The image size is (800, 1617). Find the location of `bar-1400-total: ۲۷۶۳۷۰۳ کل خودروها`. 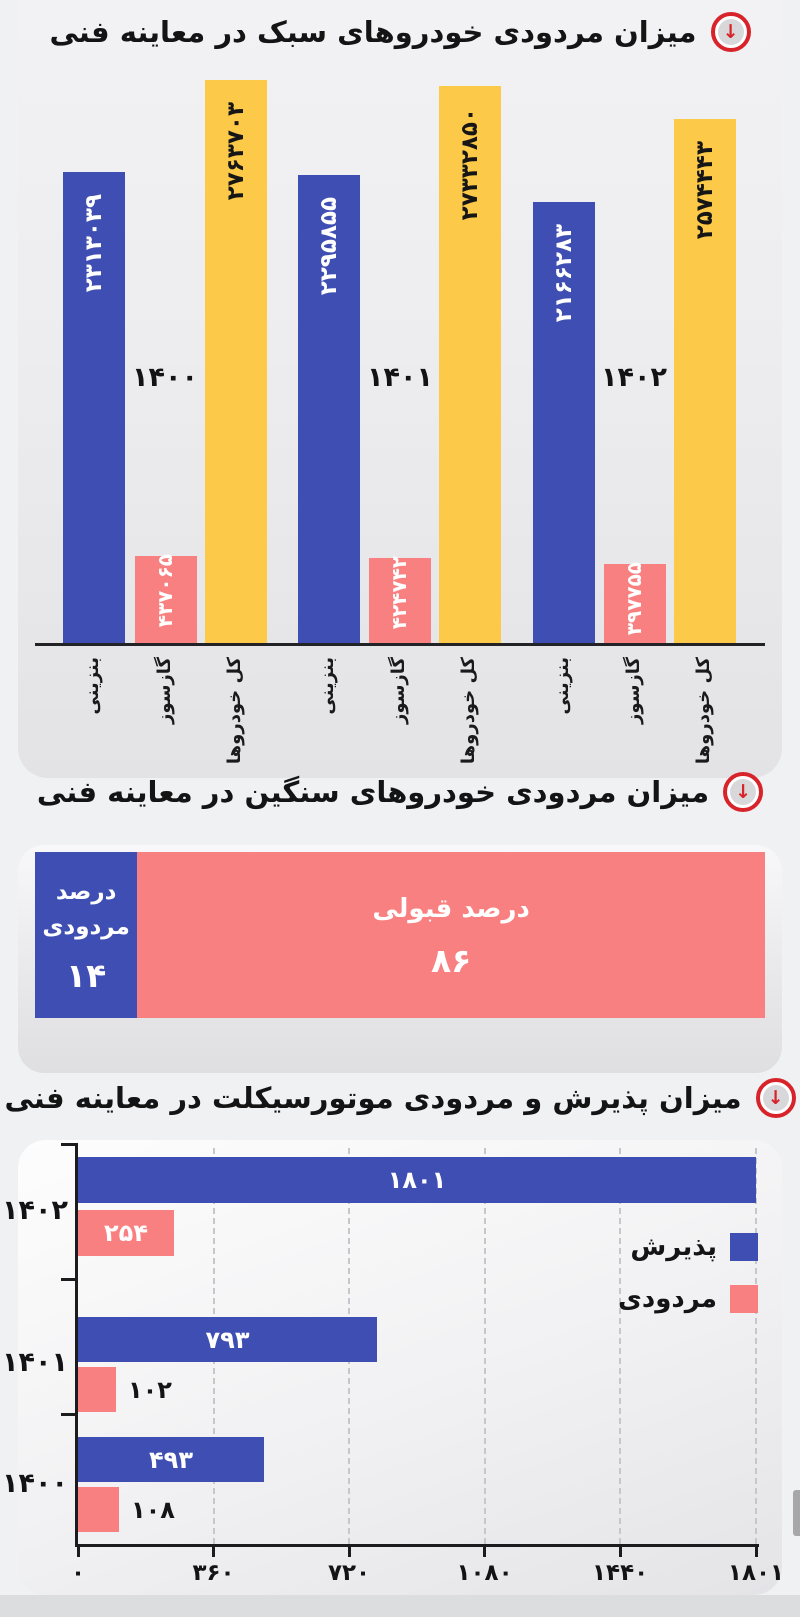

bar-1400-total: ۲۷۶۳۷۰۳ کل خودروها is located at coordinates (236, 422).